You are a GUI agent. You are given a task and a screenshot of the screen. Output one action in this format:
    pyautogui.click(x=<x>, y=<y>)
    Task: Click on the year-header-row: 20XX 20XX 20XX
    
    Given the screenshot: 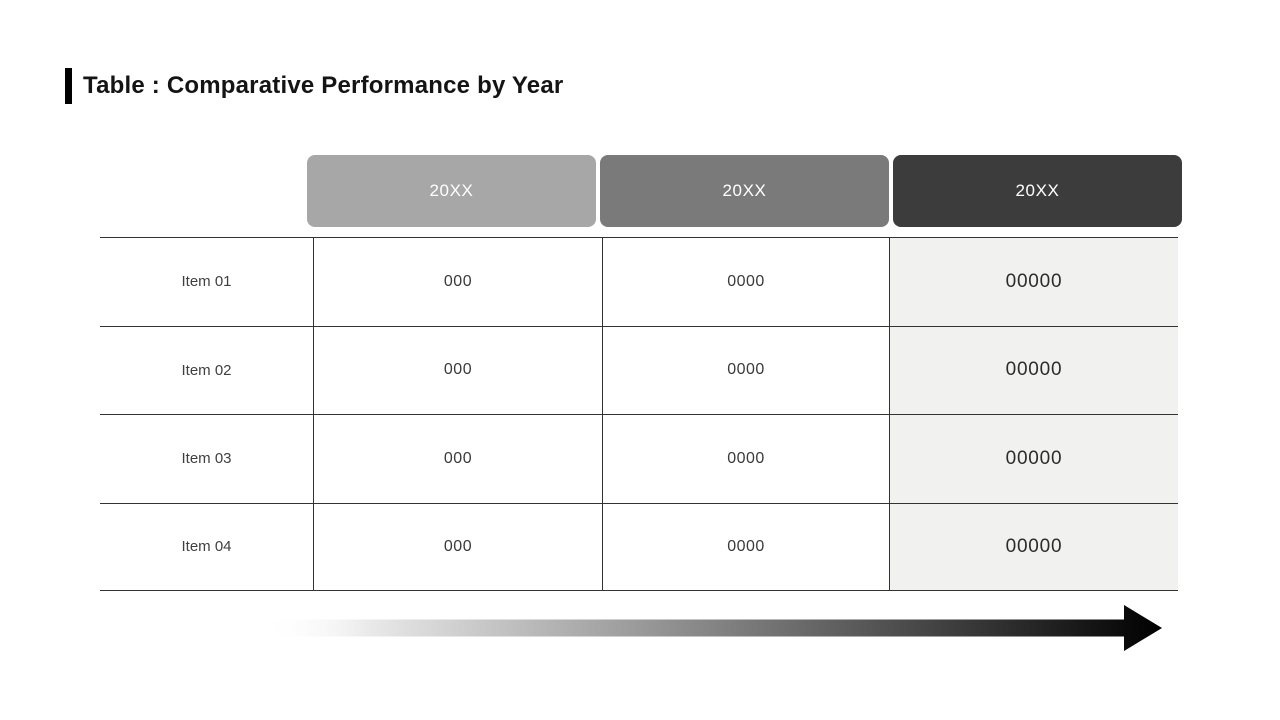 What is the action you would take?
    pyautogui.click(x=744, y=191)
    